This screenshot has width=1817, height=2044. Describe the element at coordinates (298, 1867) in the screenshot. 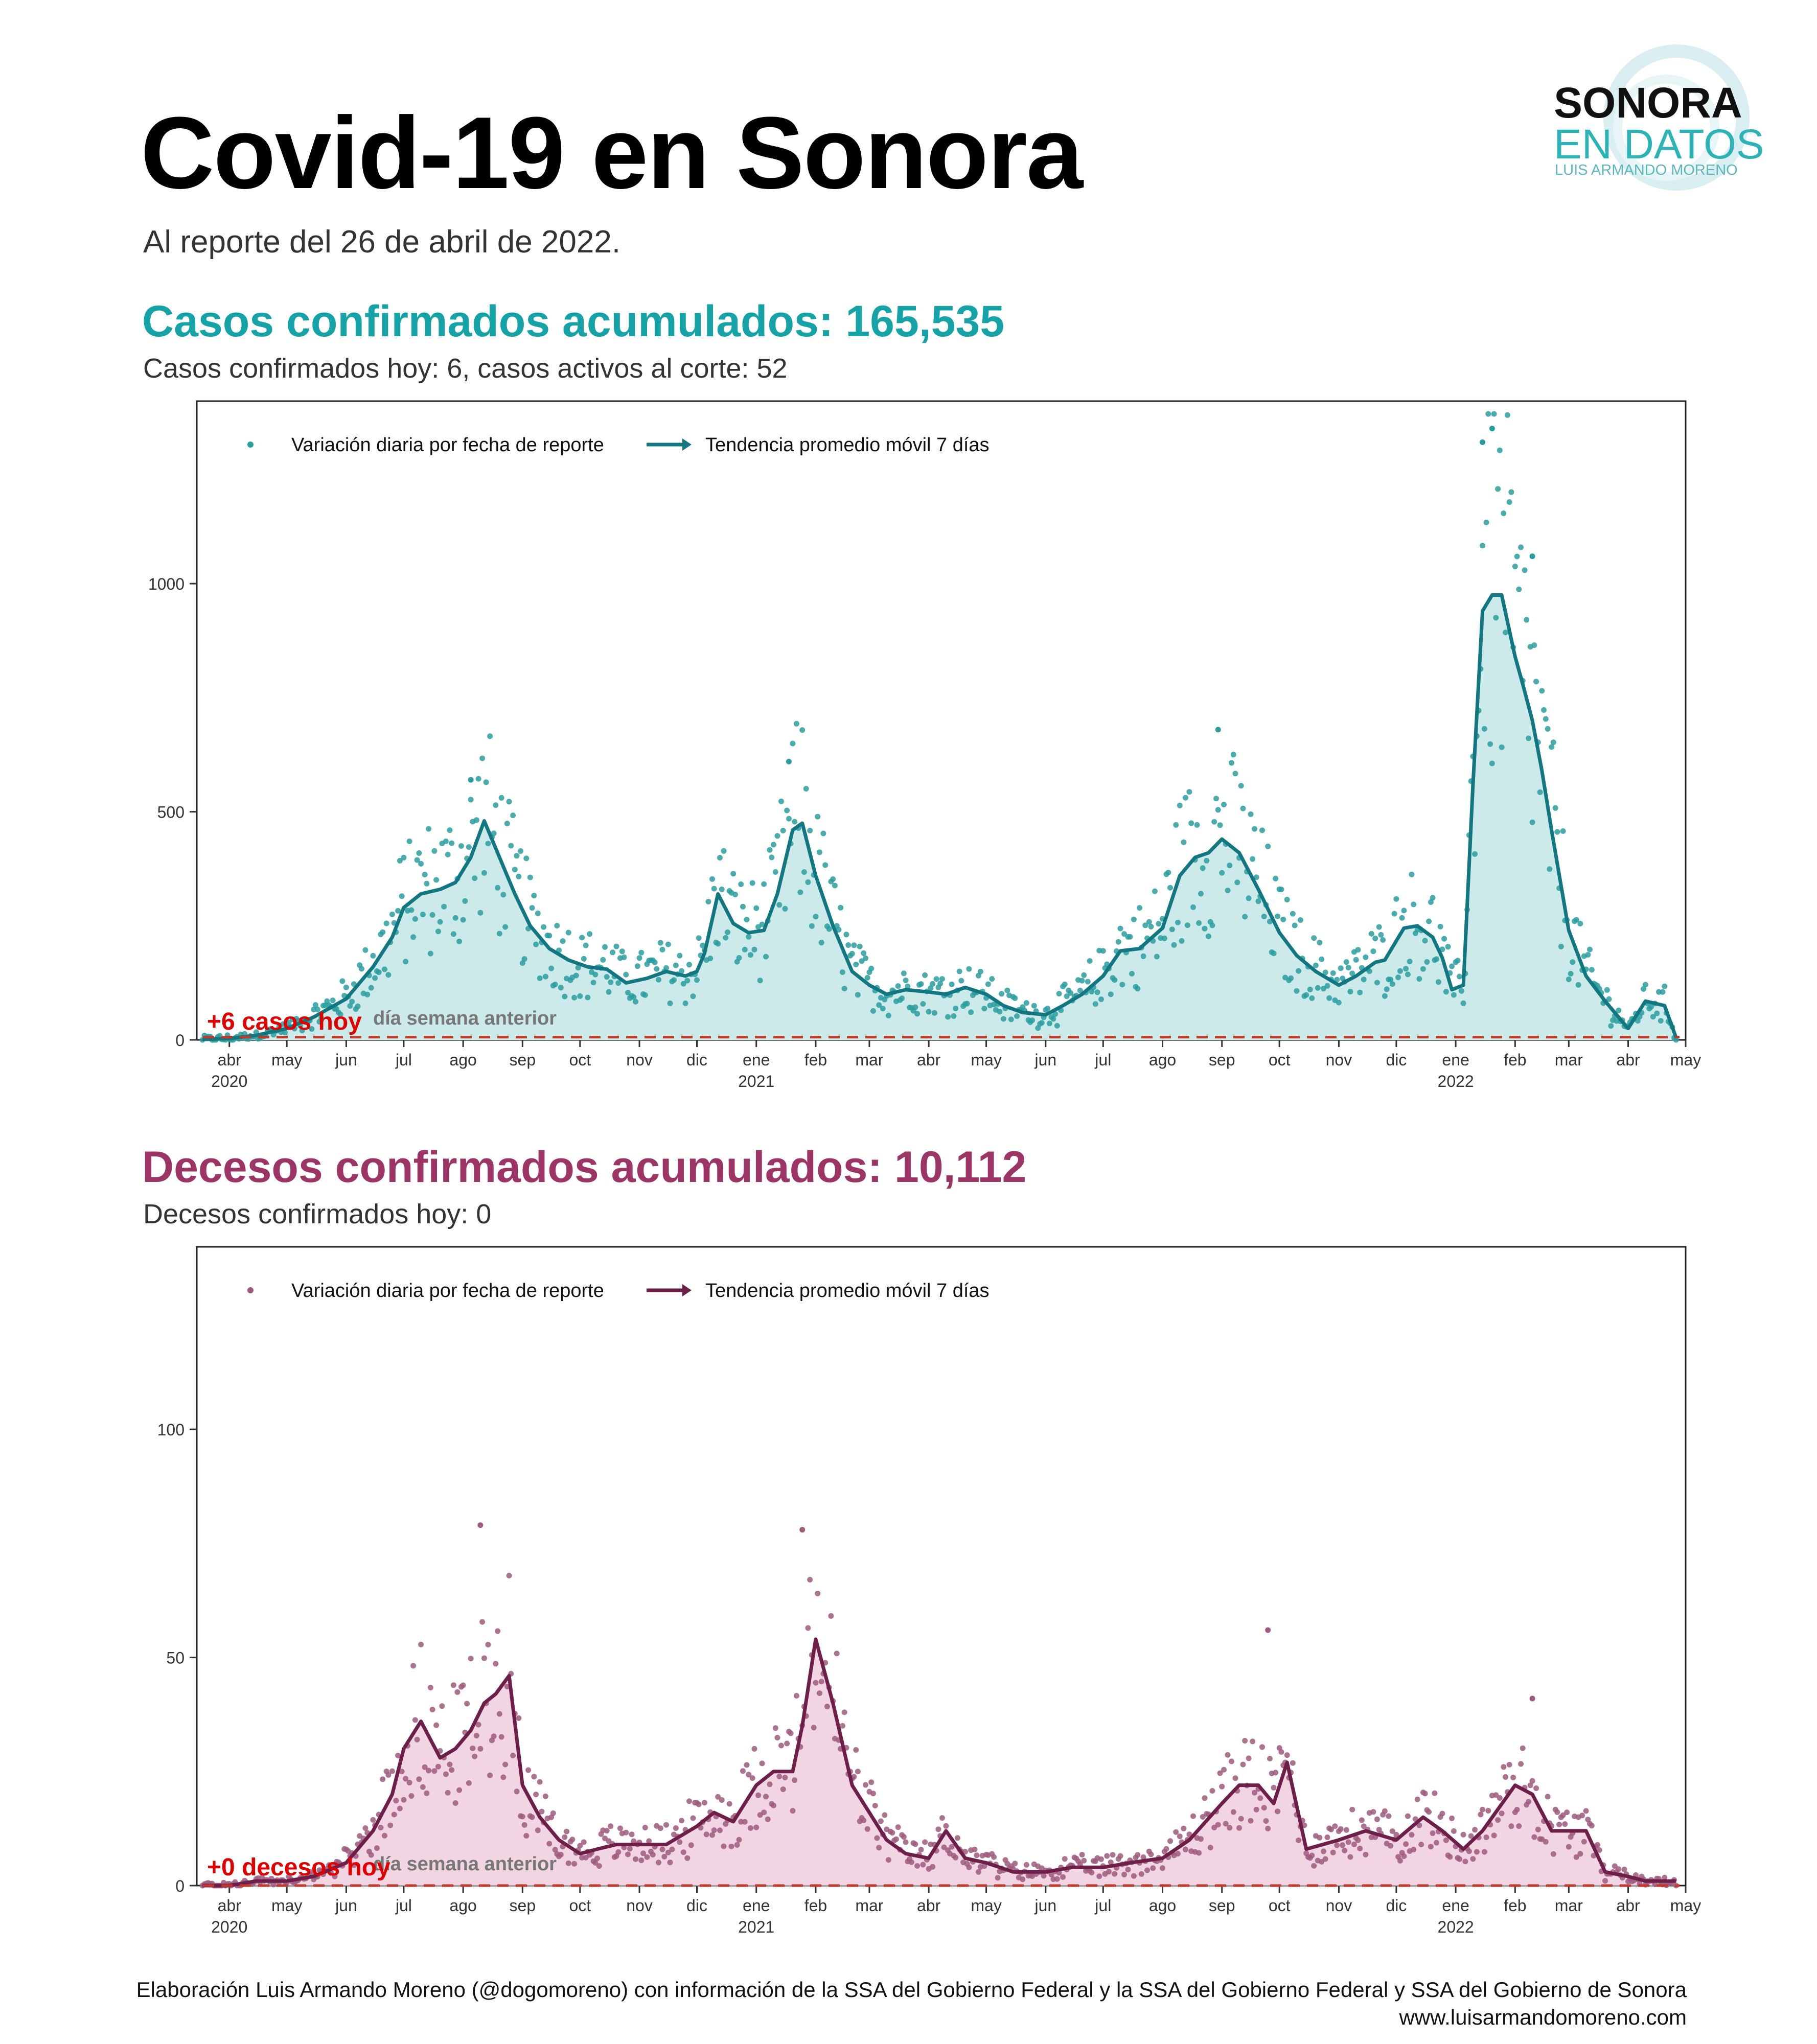

I see `today-marker-label: +0 decesos hoy` at that location.